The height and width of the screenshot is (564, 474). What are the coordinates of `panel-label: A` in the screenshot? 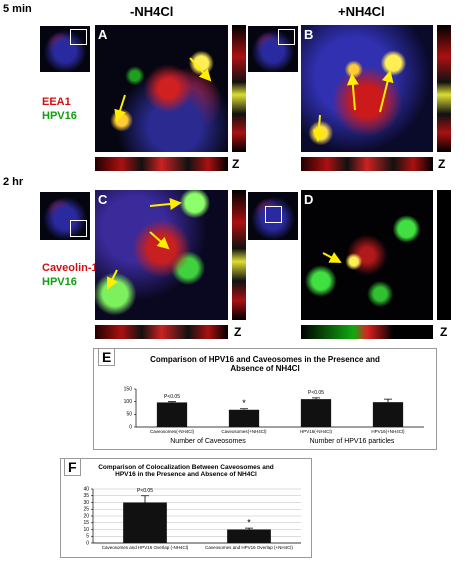 It's located at (103, 34).